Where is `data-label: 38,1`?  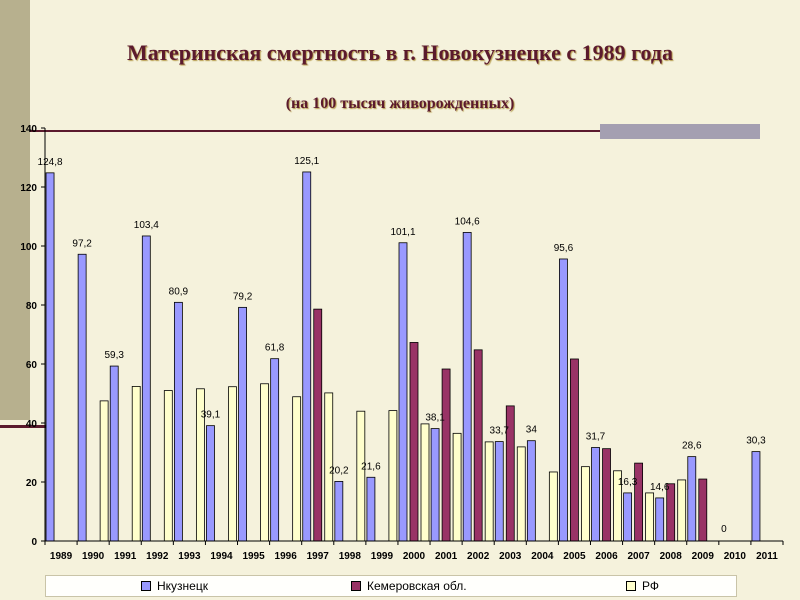 data-label: 38,1 is located at coordinates (435, 418).